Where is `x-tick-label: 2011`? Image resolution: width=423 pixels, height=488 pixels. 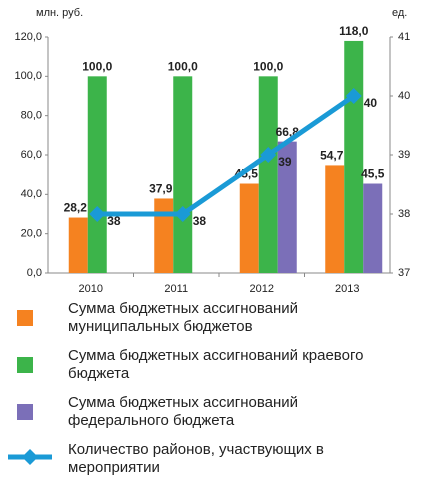 x-tick-label: 2011 is located at coordinates (176, 289).